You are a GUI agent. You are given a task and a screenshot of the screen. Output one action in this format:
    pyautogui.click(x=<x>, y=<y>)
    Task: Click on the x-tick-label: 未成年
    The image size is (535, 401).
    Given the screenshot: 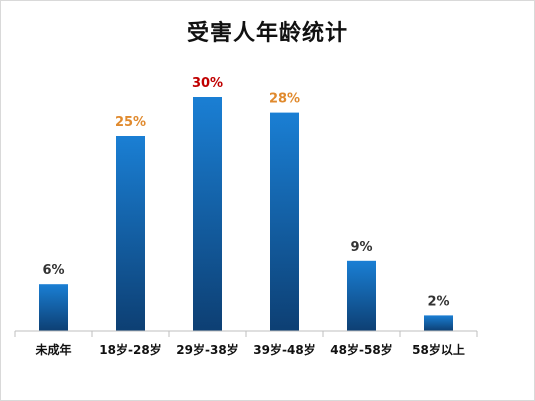 What is the action you would take?
    pyautogui.click(x=52, y=349)
    